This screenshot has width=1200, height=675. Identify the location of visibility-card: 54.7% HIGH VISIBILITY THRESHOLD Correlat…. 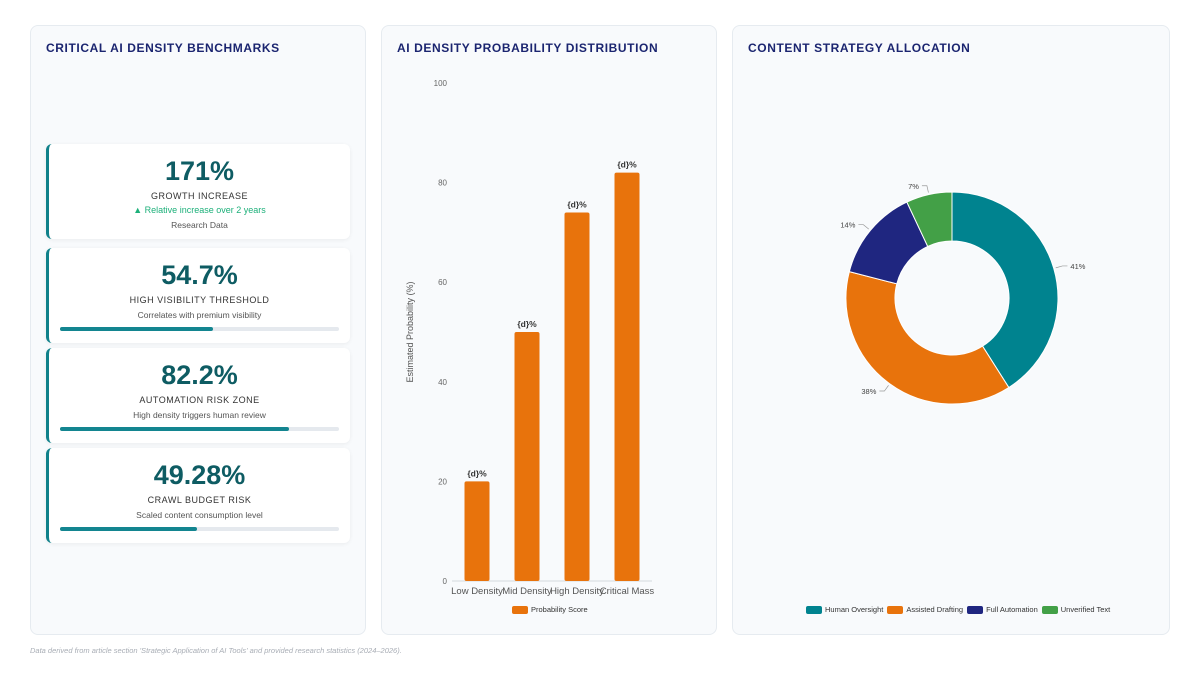
(198, 295).